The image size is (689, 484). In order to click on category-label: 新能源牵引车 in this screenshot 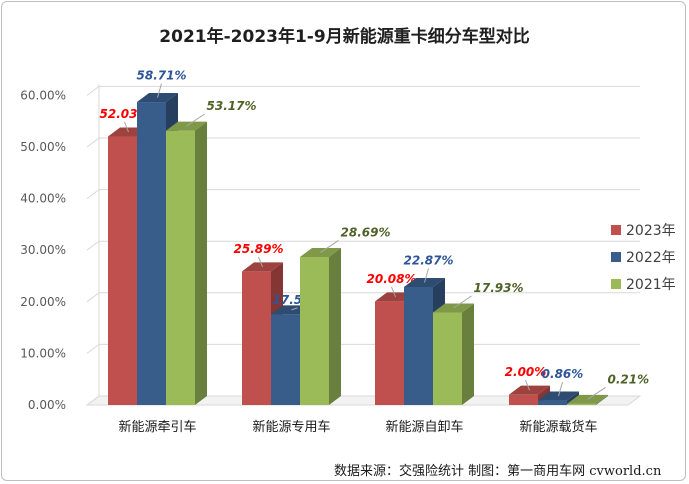, I will do `click(157, 427)`.